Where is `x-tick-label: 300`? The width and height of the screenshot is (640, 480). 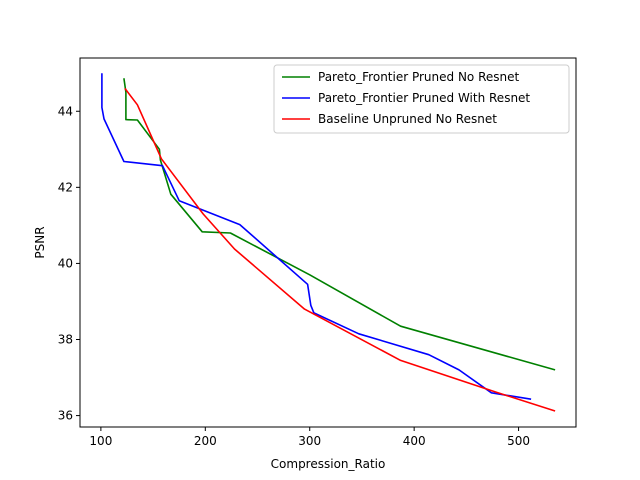
x-tick-label: 300 is located at coordinates (309, 441).